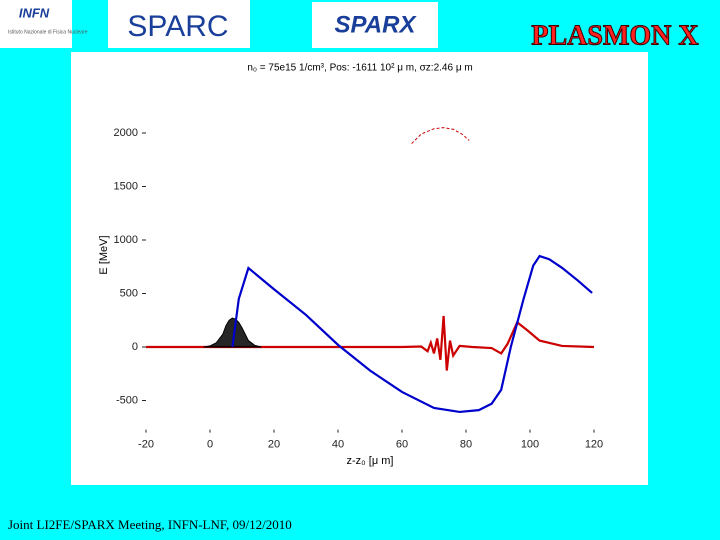 Image resolution: width=720 pixels, height=540 pixels. What do you see at coordinates (338, 445) in the screenshot?
I see `x-tick-label: 40` at bounding box center [338, 445].